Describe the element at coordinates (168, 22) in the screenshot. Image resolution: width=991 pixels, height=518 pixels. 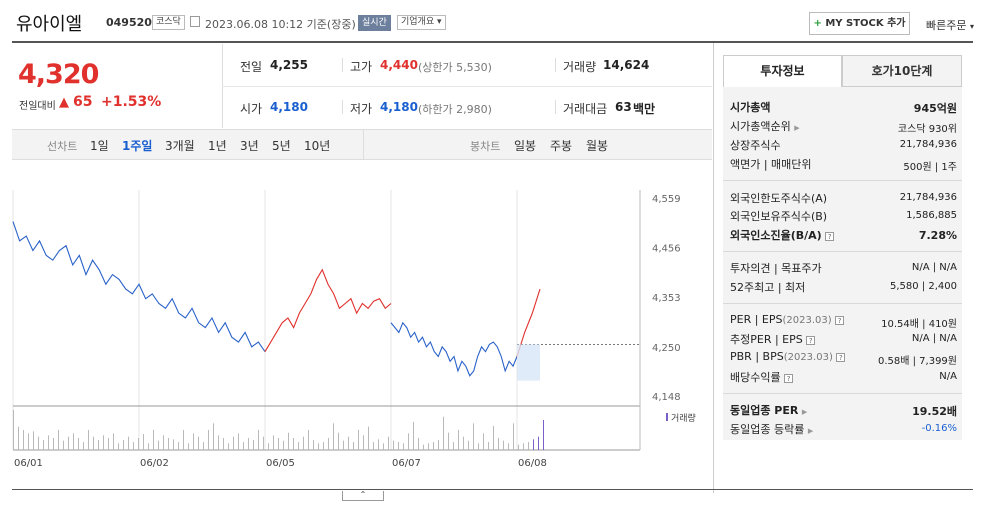
I see `market-badge: 코스닥` at that location.